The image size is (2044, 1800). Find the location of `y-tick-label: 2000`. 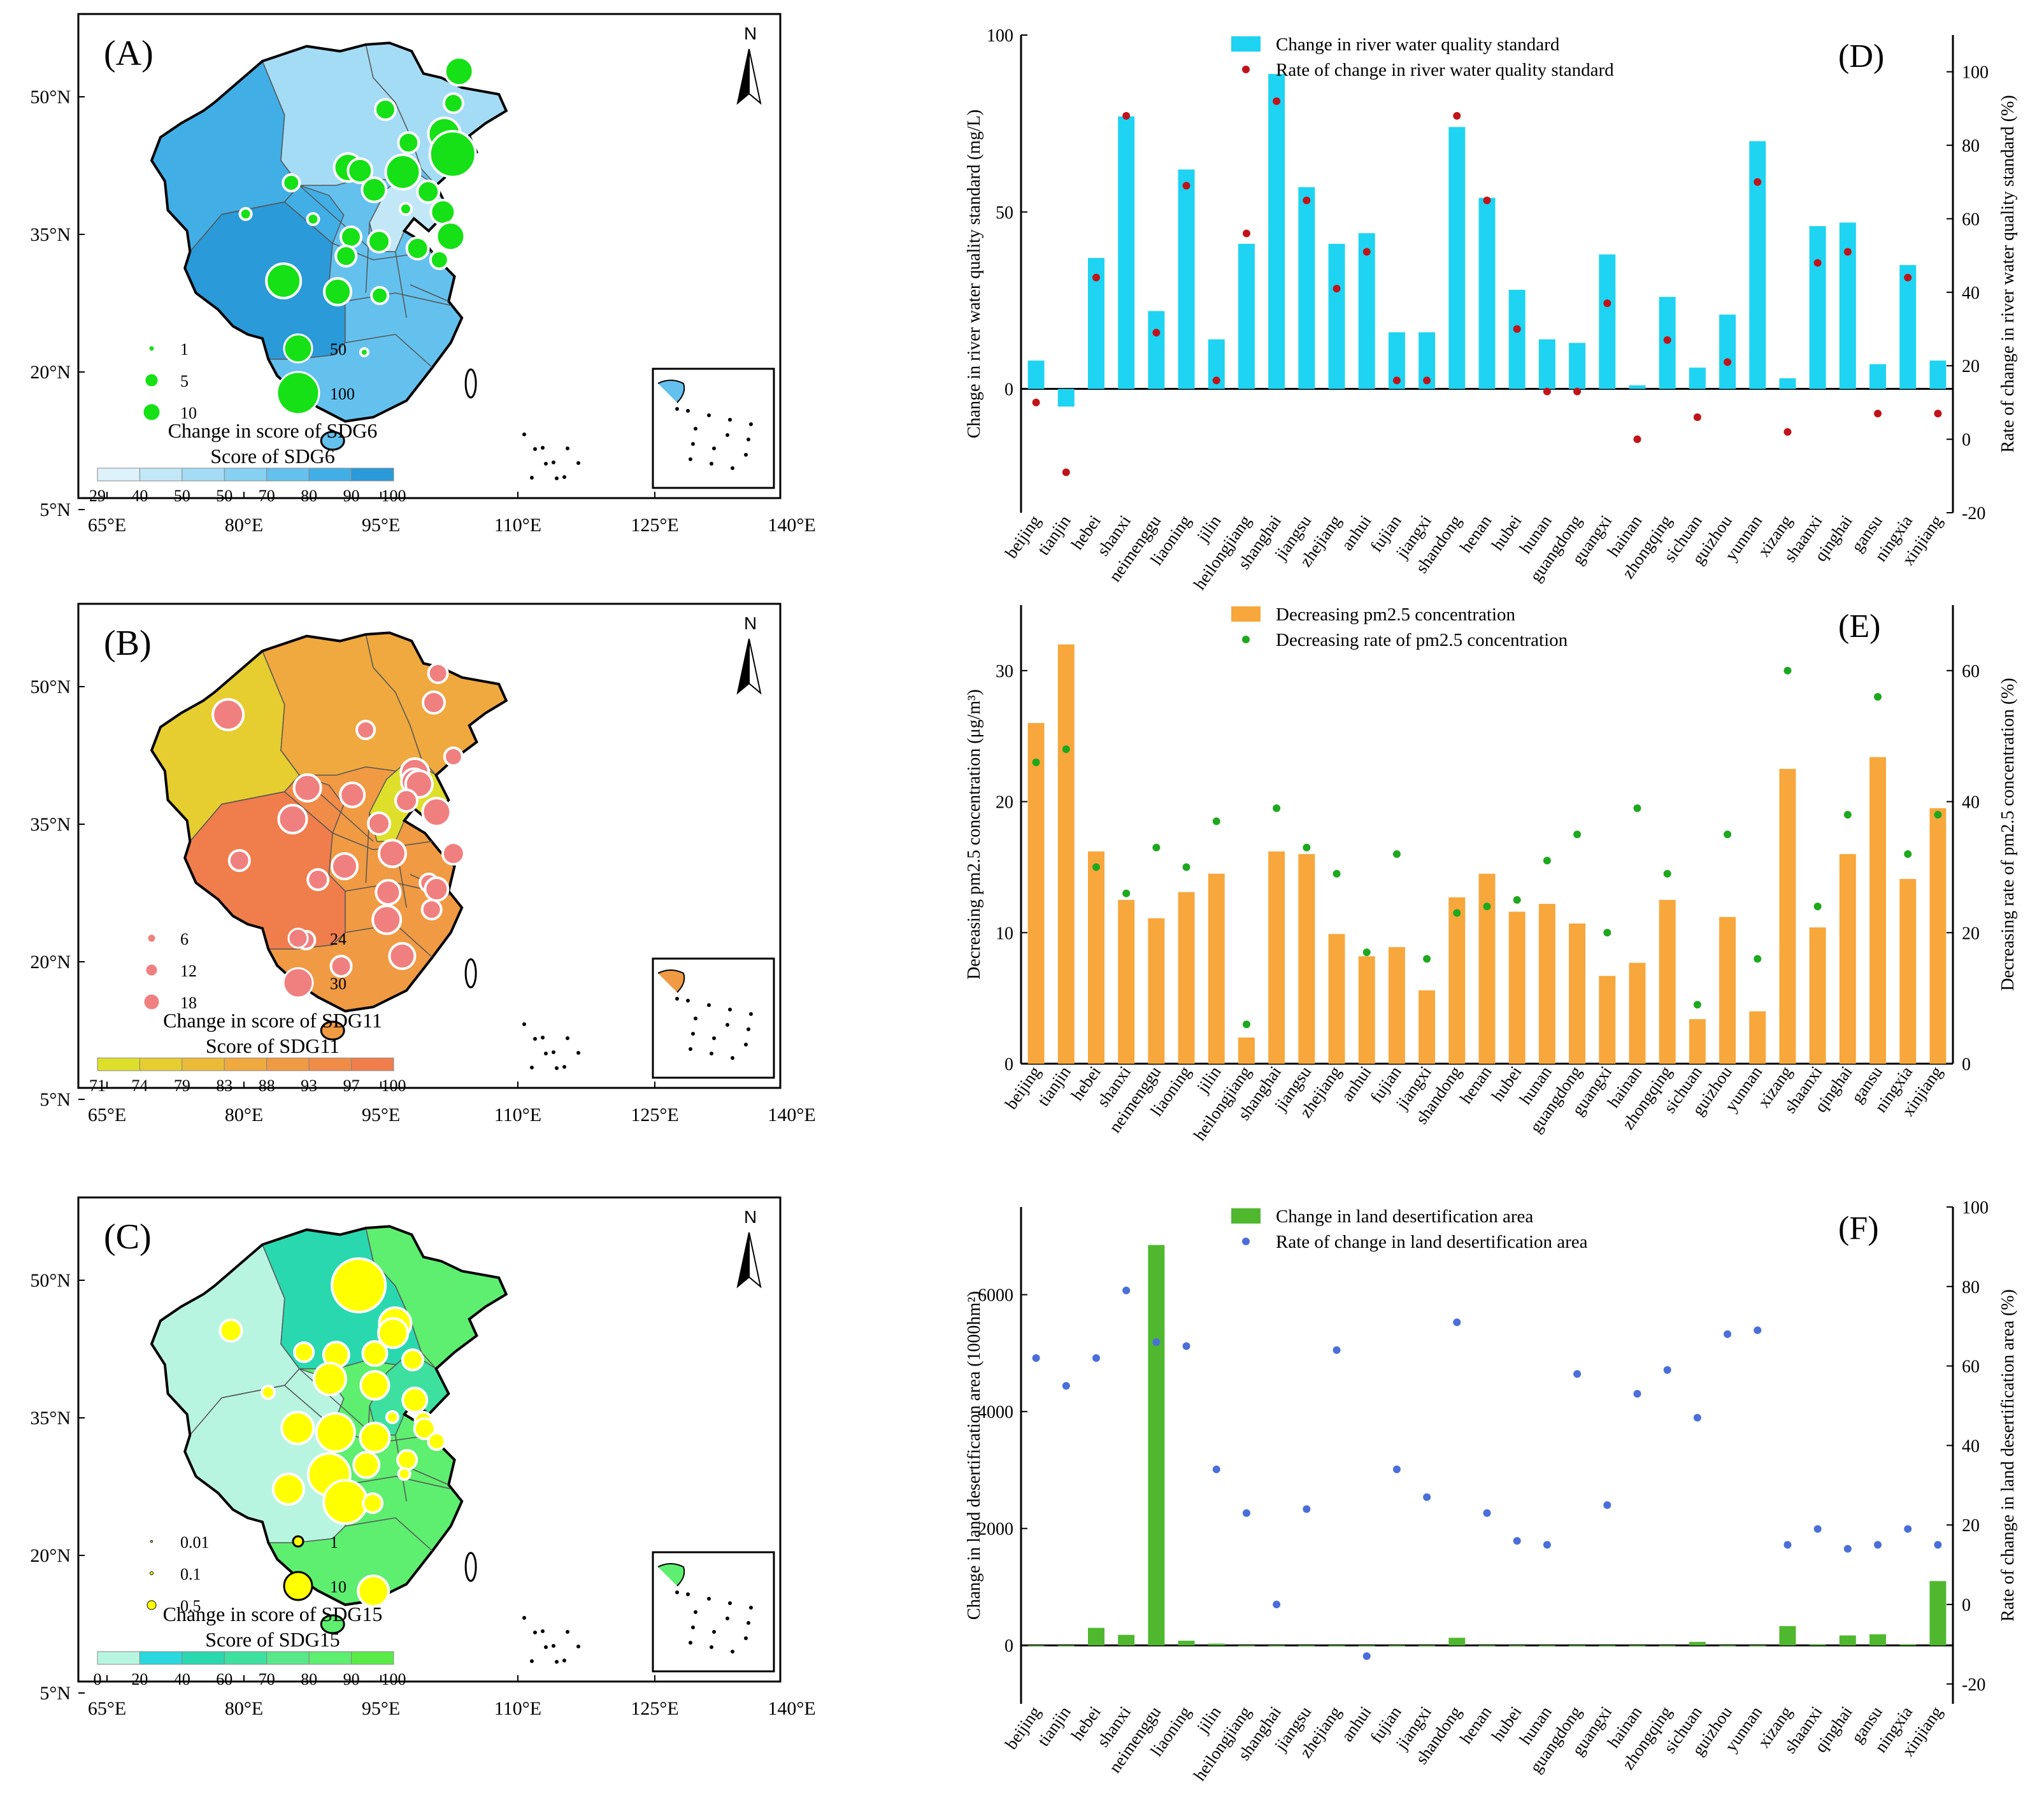

y-tick-label: 2000 is located at coordinates (995, 1529).